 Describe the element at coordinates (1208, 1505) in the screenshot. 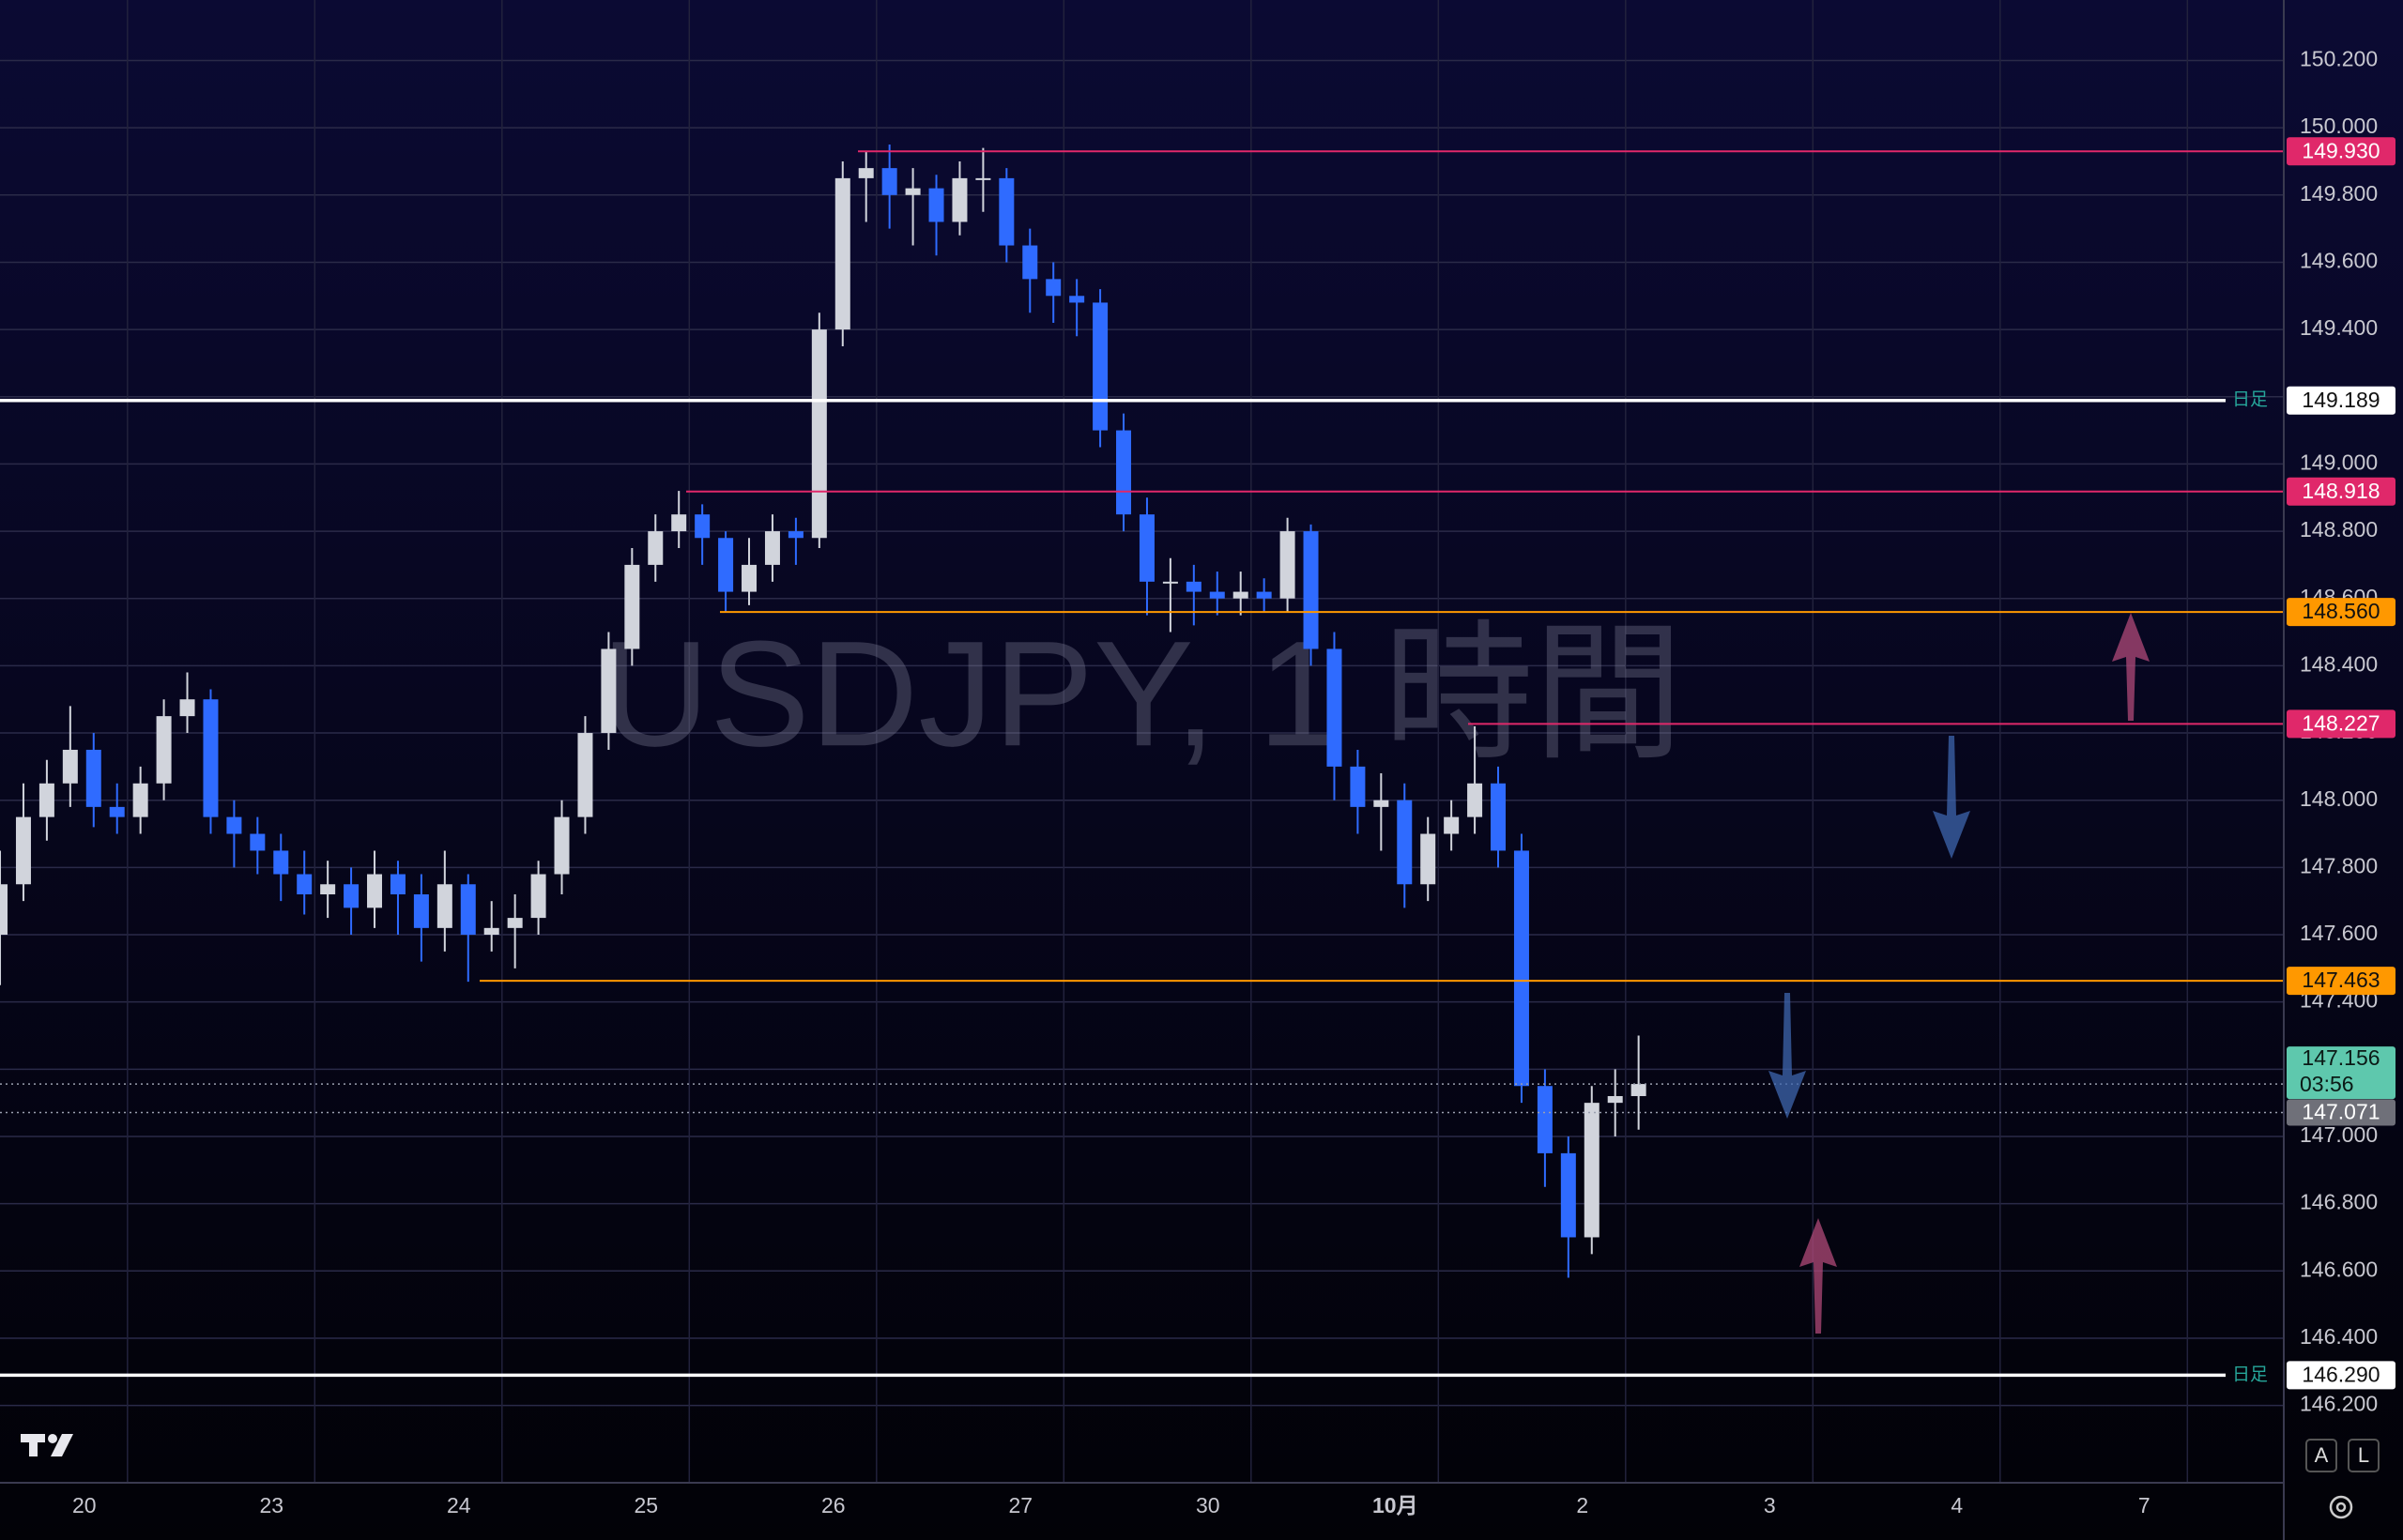

I see `x-tick-label: 30` at that location.